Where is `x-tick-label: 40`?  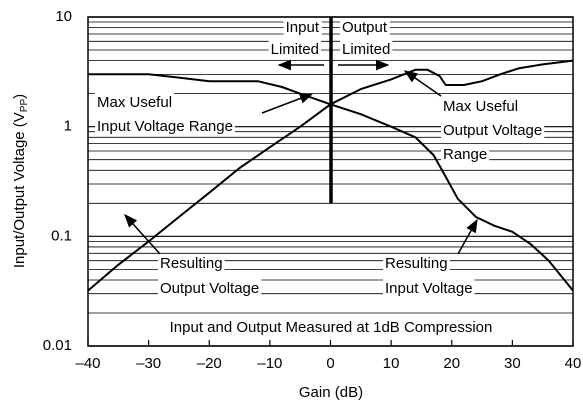
x-tick-label: 40 is located at coordinates (573, 363).